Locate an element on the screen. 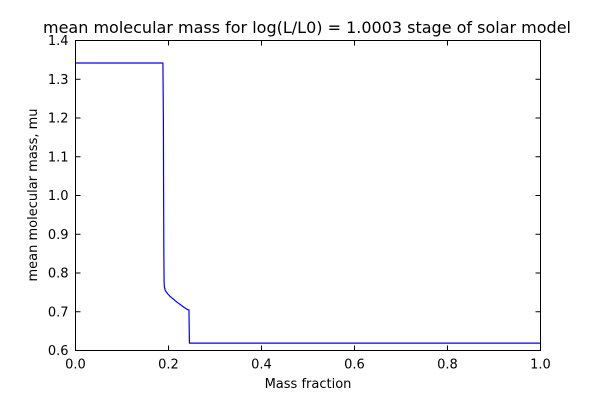 This screenshot has height=400, width=600. y-tick-label-4: 1.0 is located at coordinates (58, 196).